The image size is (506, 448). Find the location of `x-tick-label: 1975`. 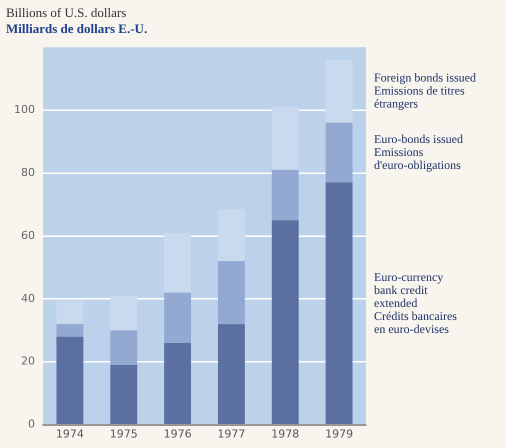

x-tick-label: 1975 is located at coordinates (124, 433).